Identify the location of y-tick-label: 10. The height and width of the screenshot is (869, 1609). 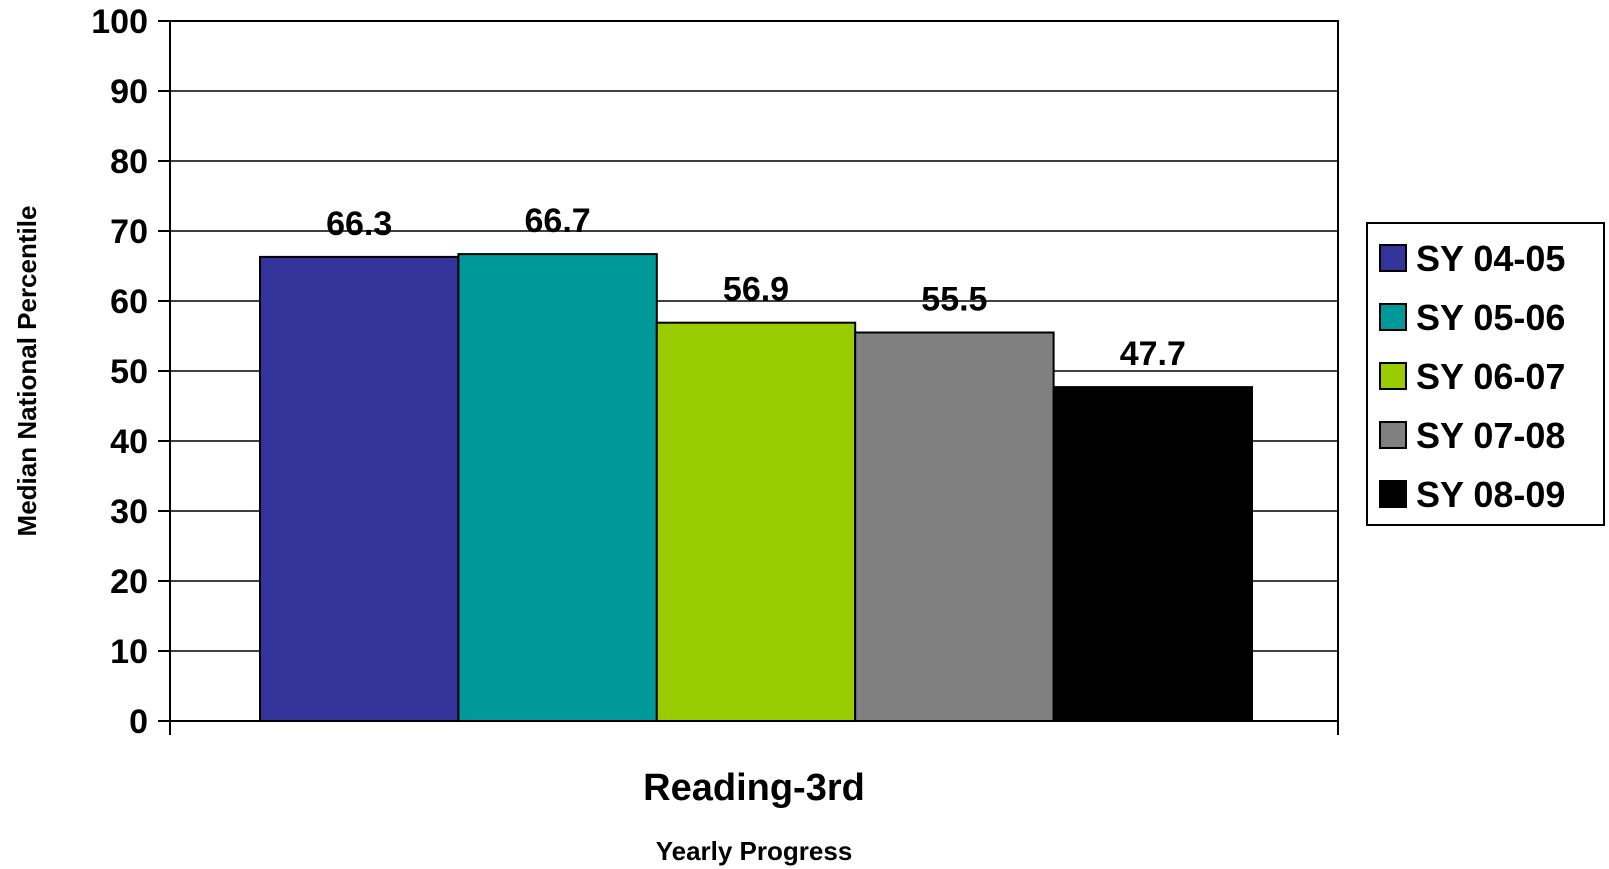
(129, 652).